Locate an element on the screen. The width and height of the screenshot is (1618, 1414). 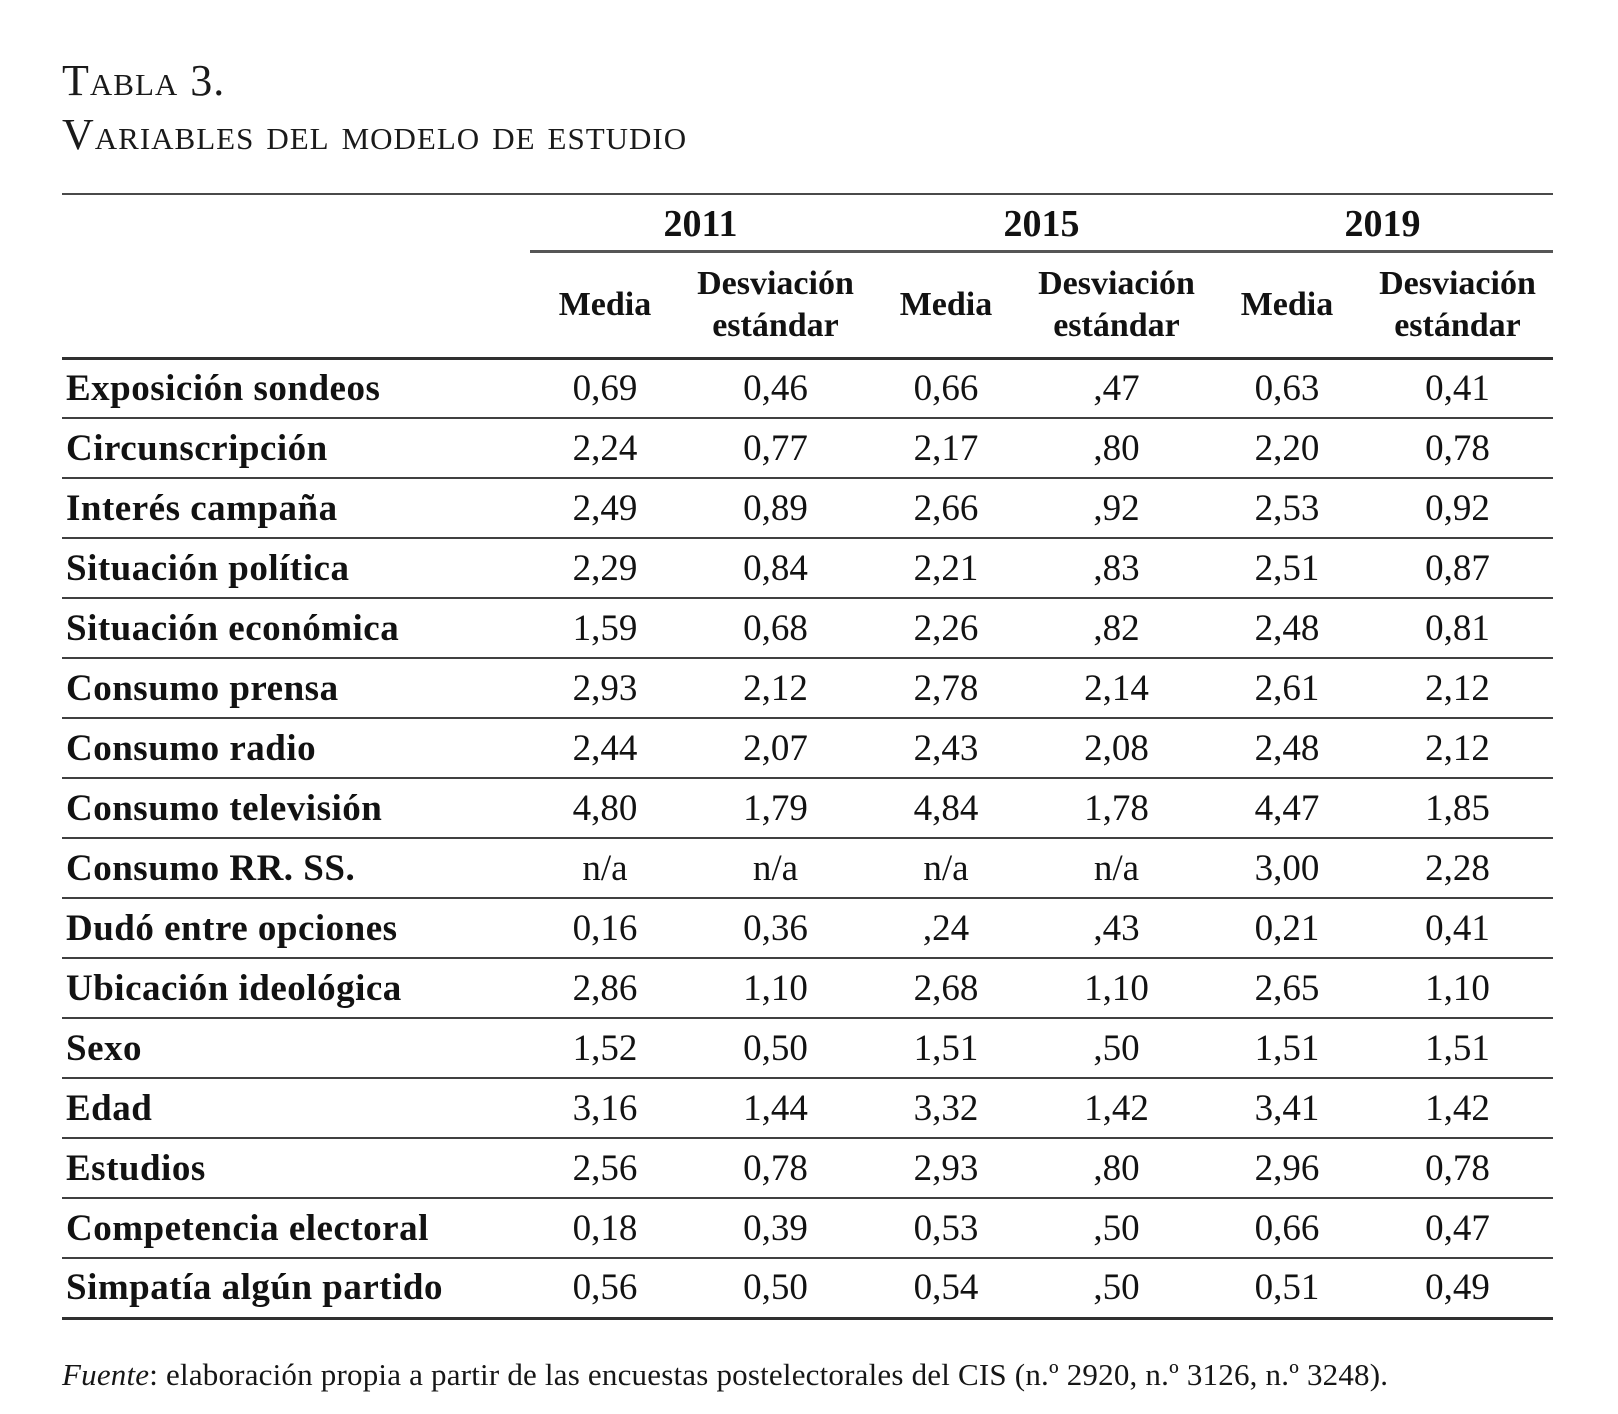
value-cell: 0,68 is located at coordinates (775, 628).